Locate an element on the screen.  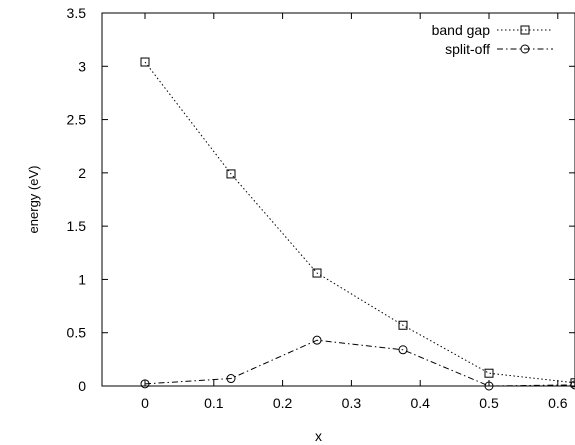
y-tick-label: 0 is located at coordinates (82, 386).